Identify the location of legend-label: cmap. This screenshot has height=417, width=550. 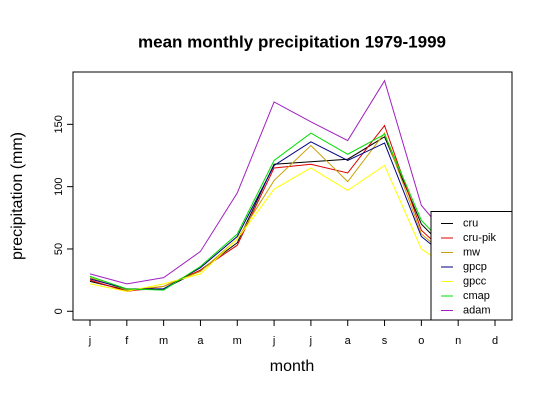
(476, 296).